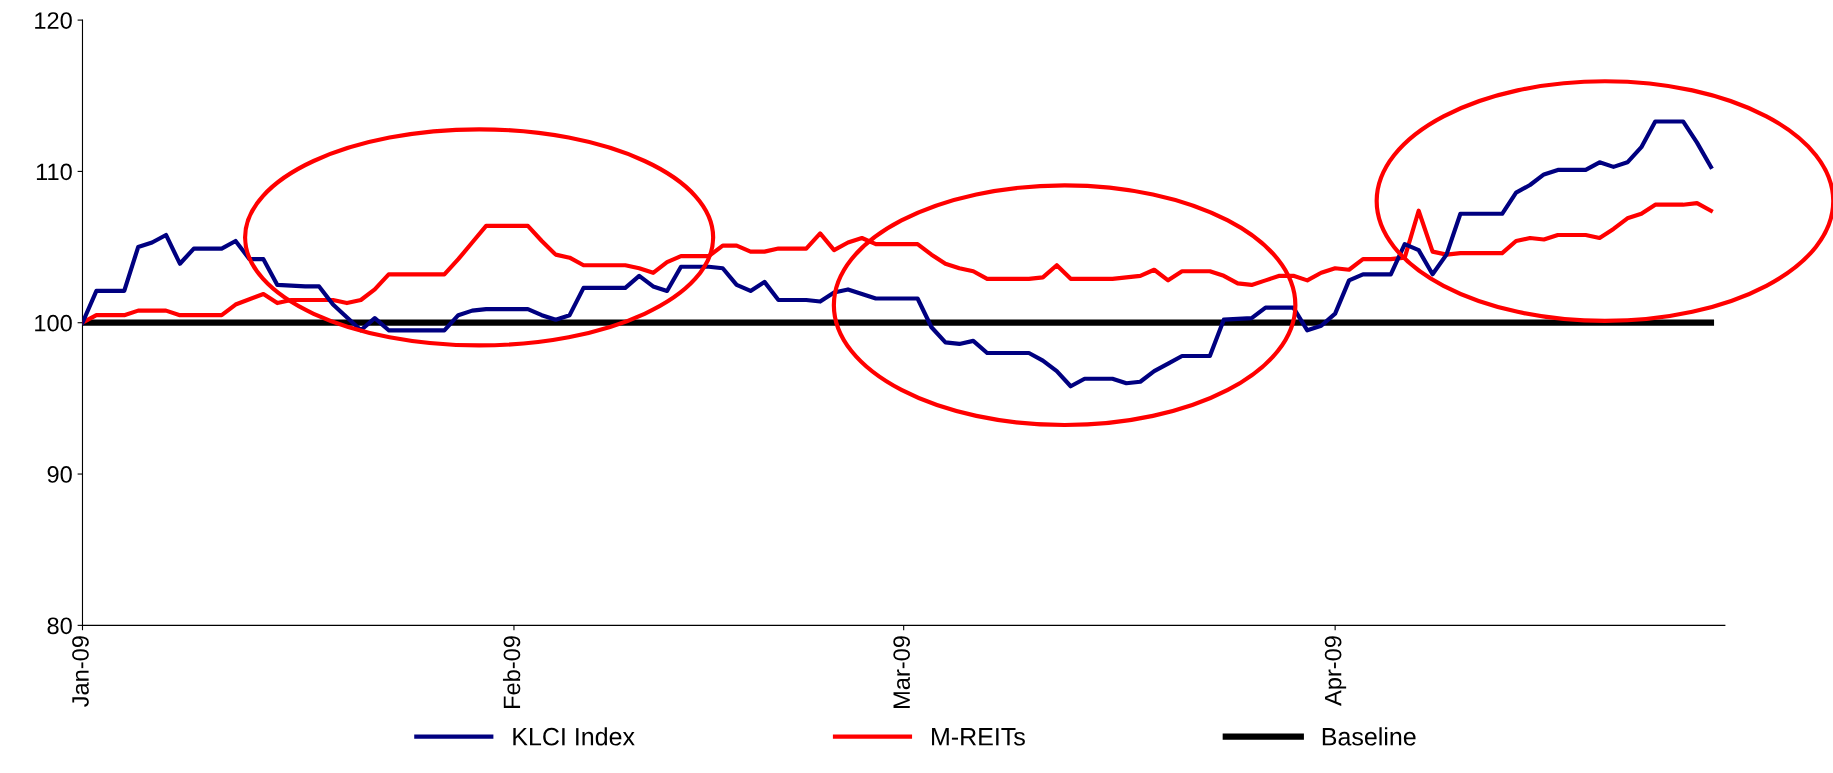  What do you see at coordinates (59, 474) in the screenshot?
I see `y-tick-label: 90` at bounding box center [59, 474].